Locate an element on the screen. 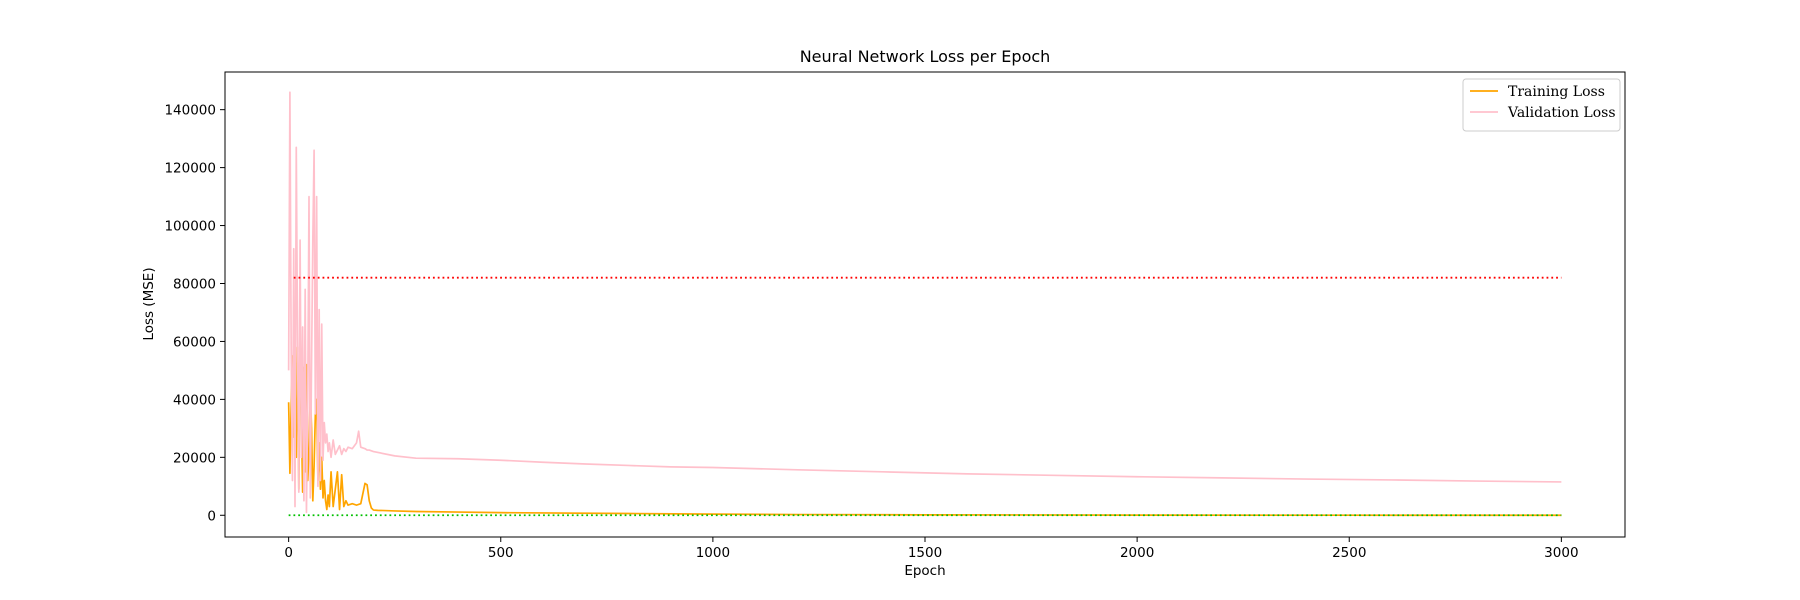 Image resolution: width=1800 pixels, height=600 pixels. x-tick-label: 2000 is located at coordinates (1137, 553).